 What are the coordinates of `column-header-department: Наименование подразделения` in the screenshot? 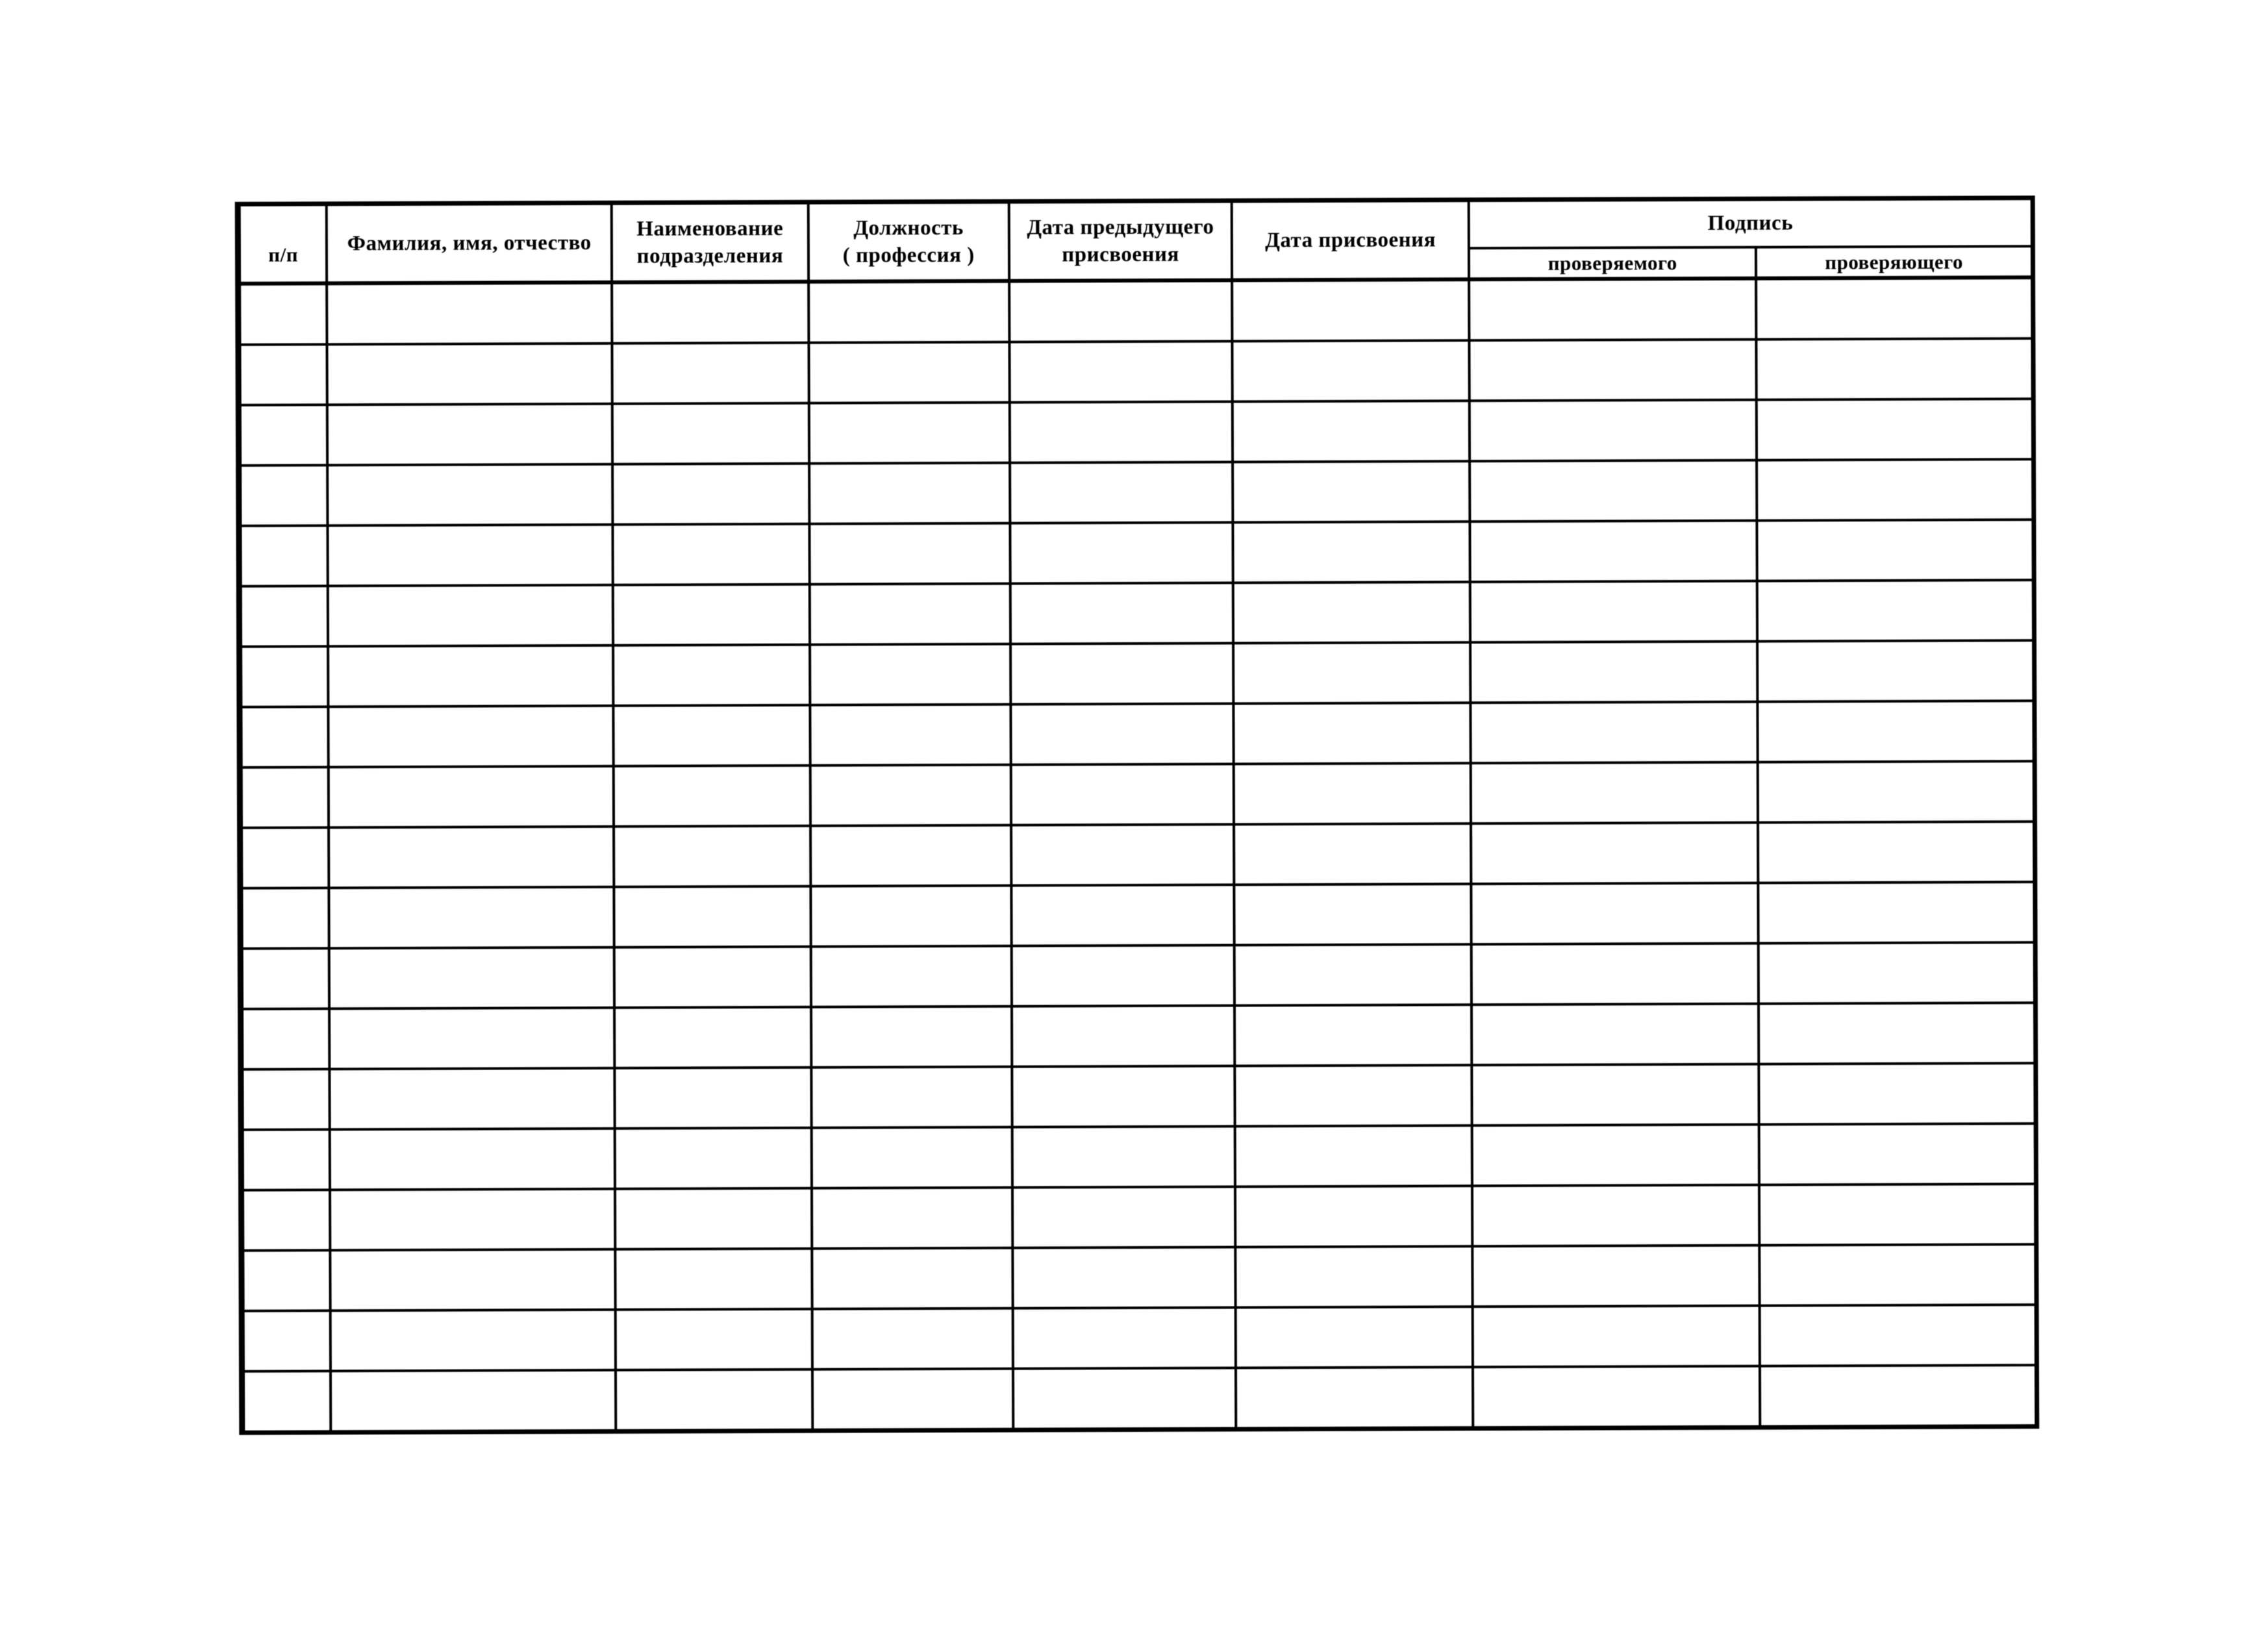 It's located at (709, 242).